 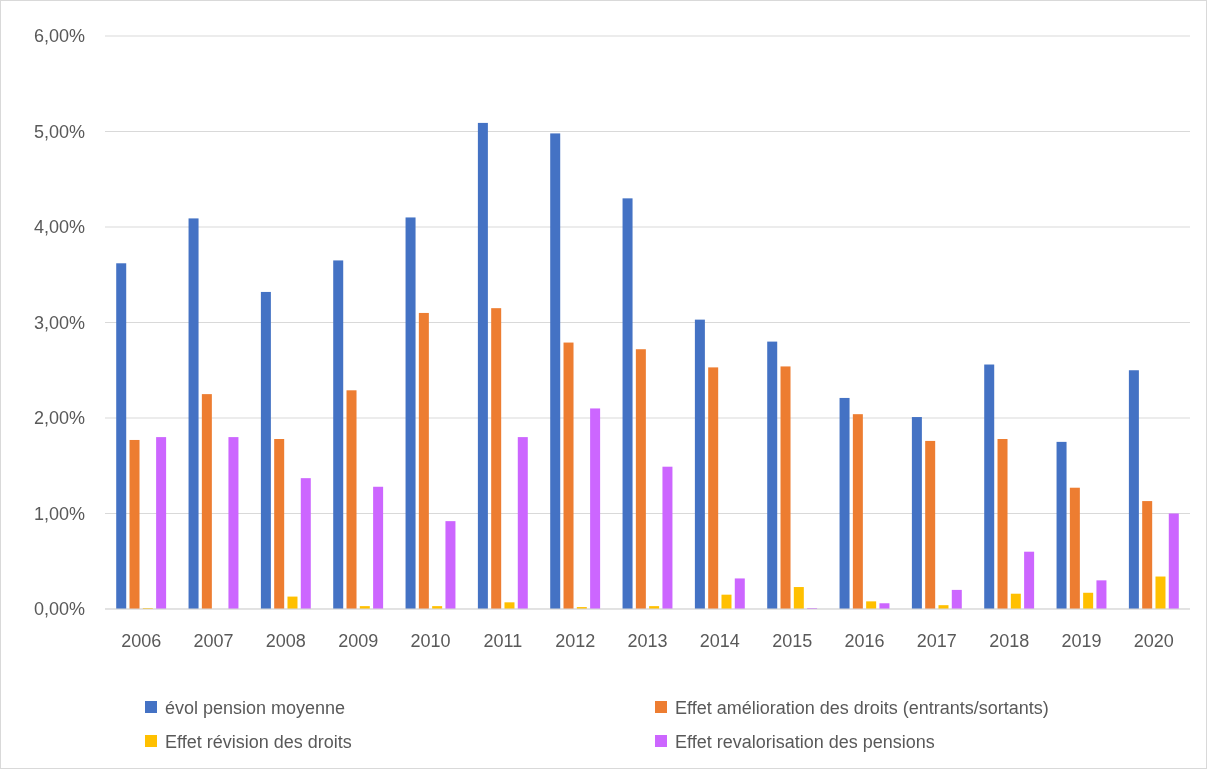 What do you see at coordinates (575, 641) in the screenshot?
I see `x-tick-label: 2012` at bounding box center [575, 641].